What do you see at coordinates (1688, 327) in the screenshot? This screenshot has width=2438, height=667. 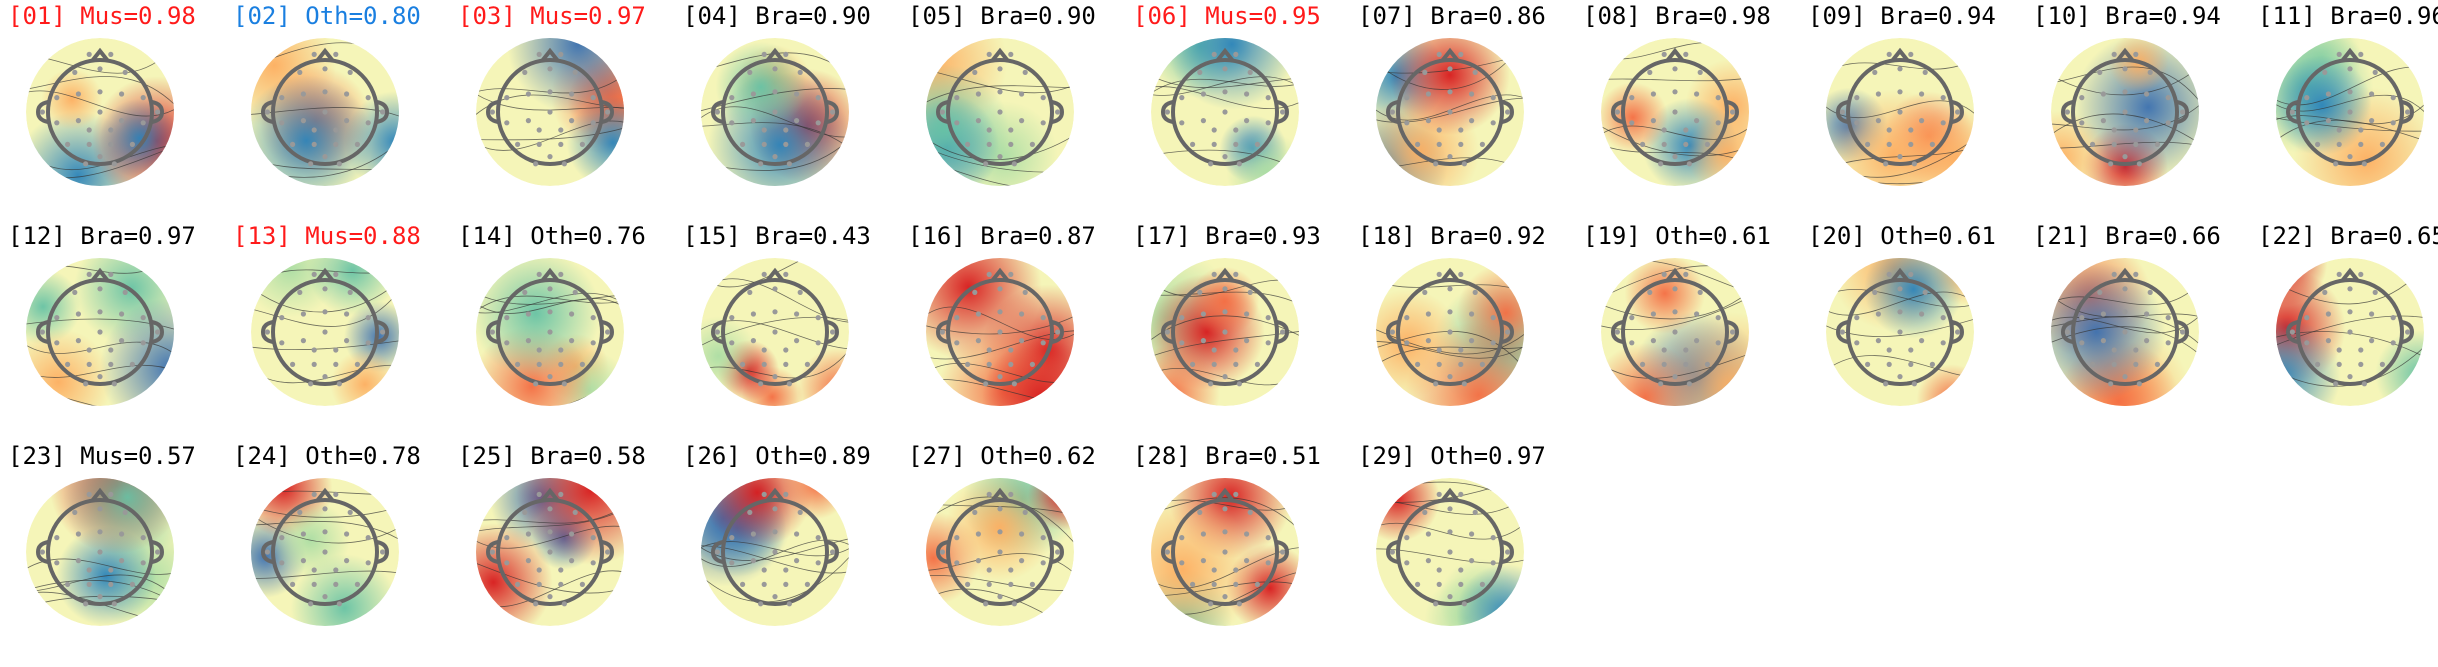 I see `topomap-cell: [19] Oth=0.61` at bounding box center [1688, 327].